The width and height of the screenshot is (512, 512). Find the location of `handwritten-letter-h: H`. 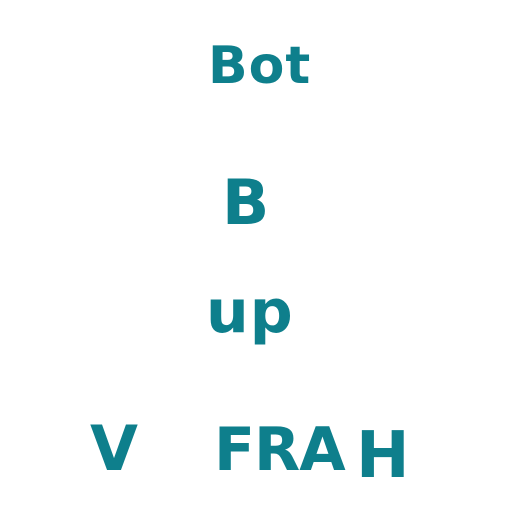

handwritten-letter-h: H is located at coordinates (383, 456).